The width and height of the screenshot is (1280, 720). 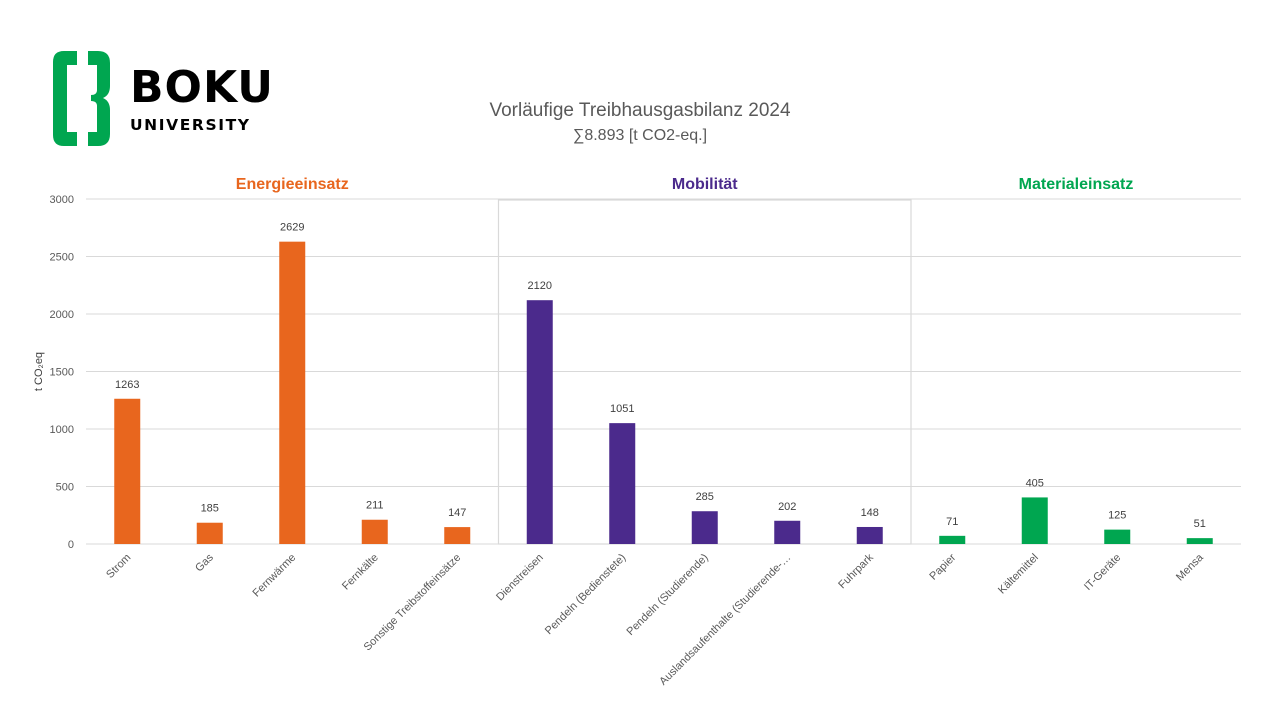 I want to click on data-label: 51, so click(x=1200, y=524).